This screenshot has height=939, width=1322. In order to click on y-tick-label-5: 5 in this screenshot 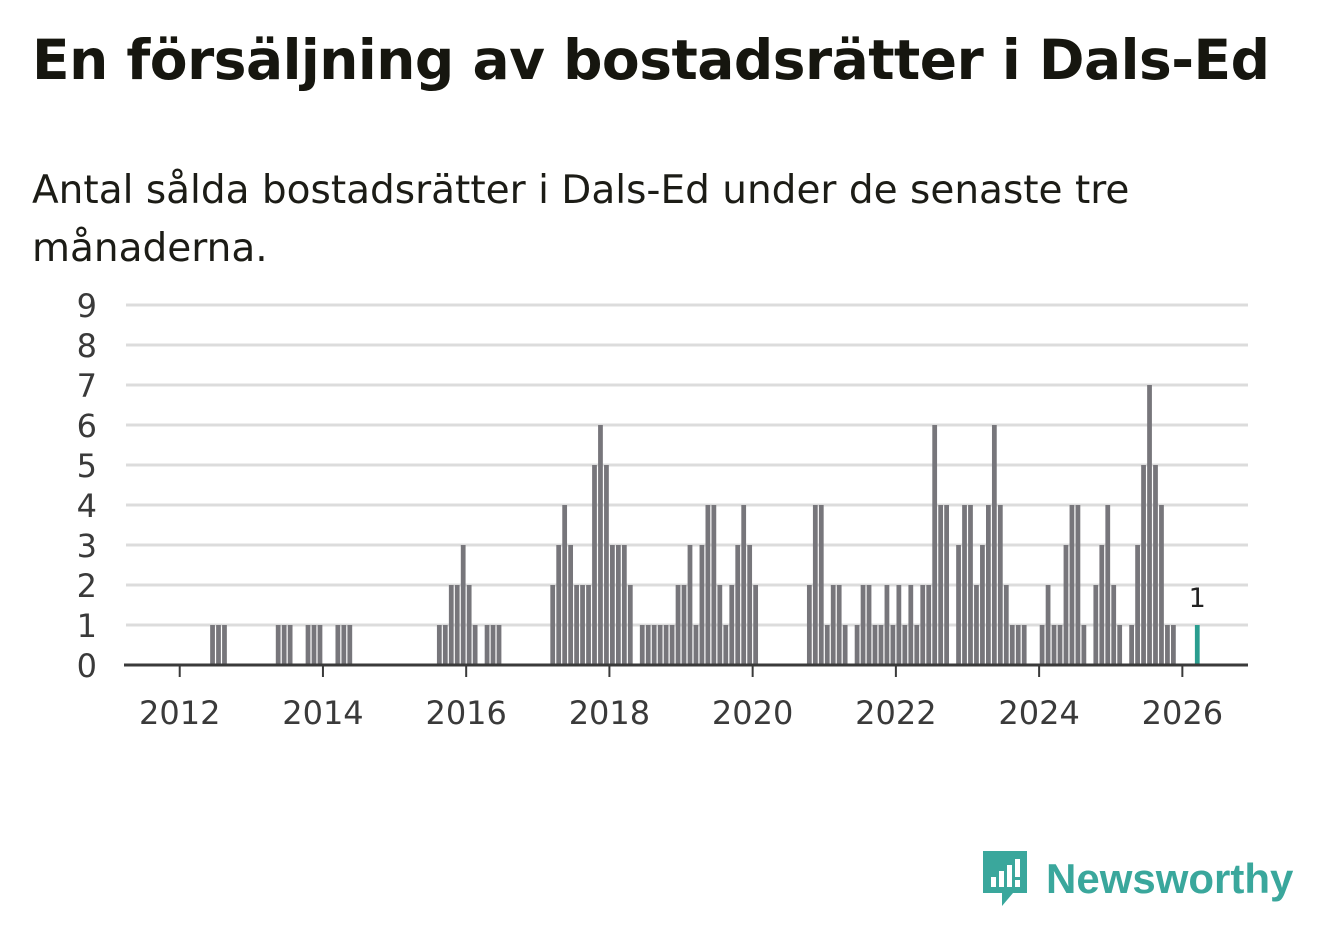, I will do `click(87, 466)`.